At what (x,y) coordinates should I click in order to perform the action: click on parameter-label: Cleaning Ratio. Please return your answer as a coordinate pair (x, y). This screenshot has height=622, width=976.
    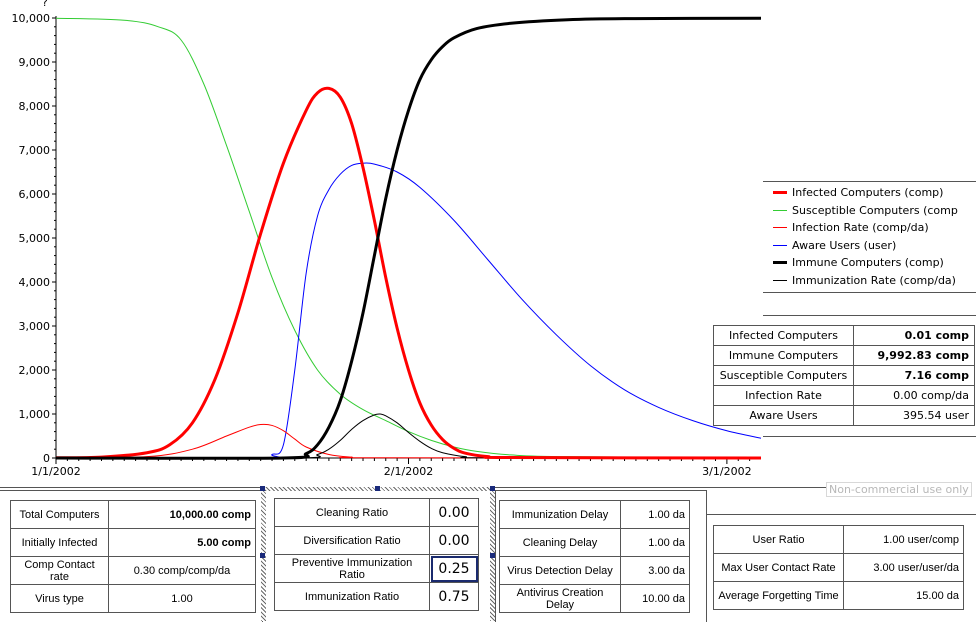
    Looking at the image, I should click on (352, 512).